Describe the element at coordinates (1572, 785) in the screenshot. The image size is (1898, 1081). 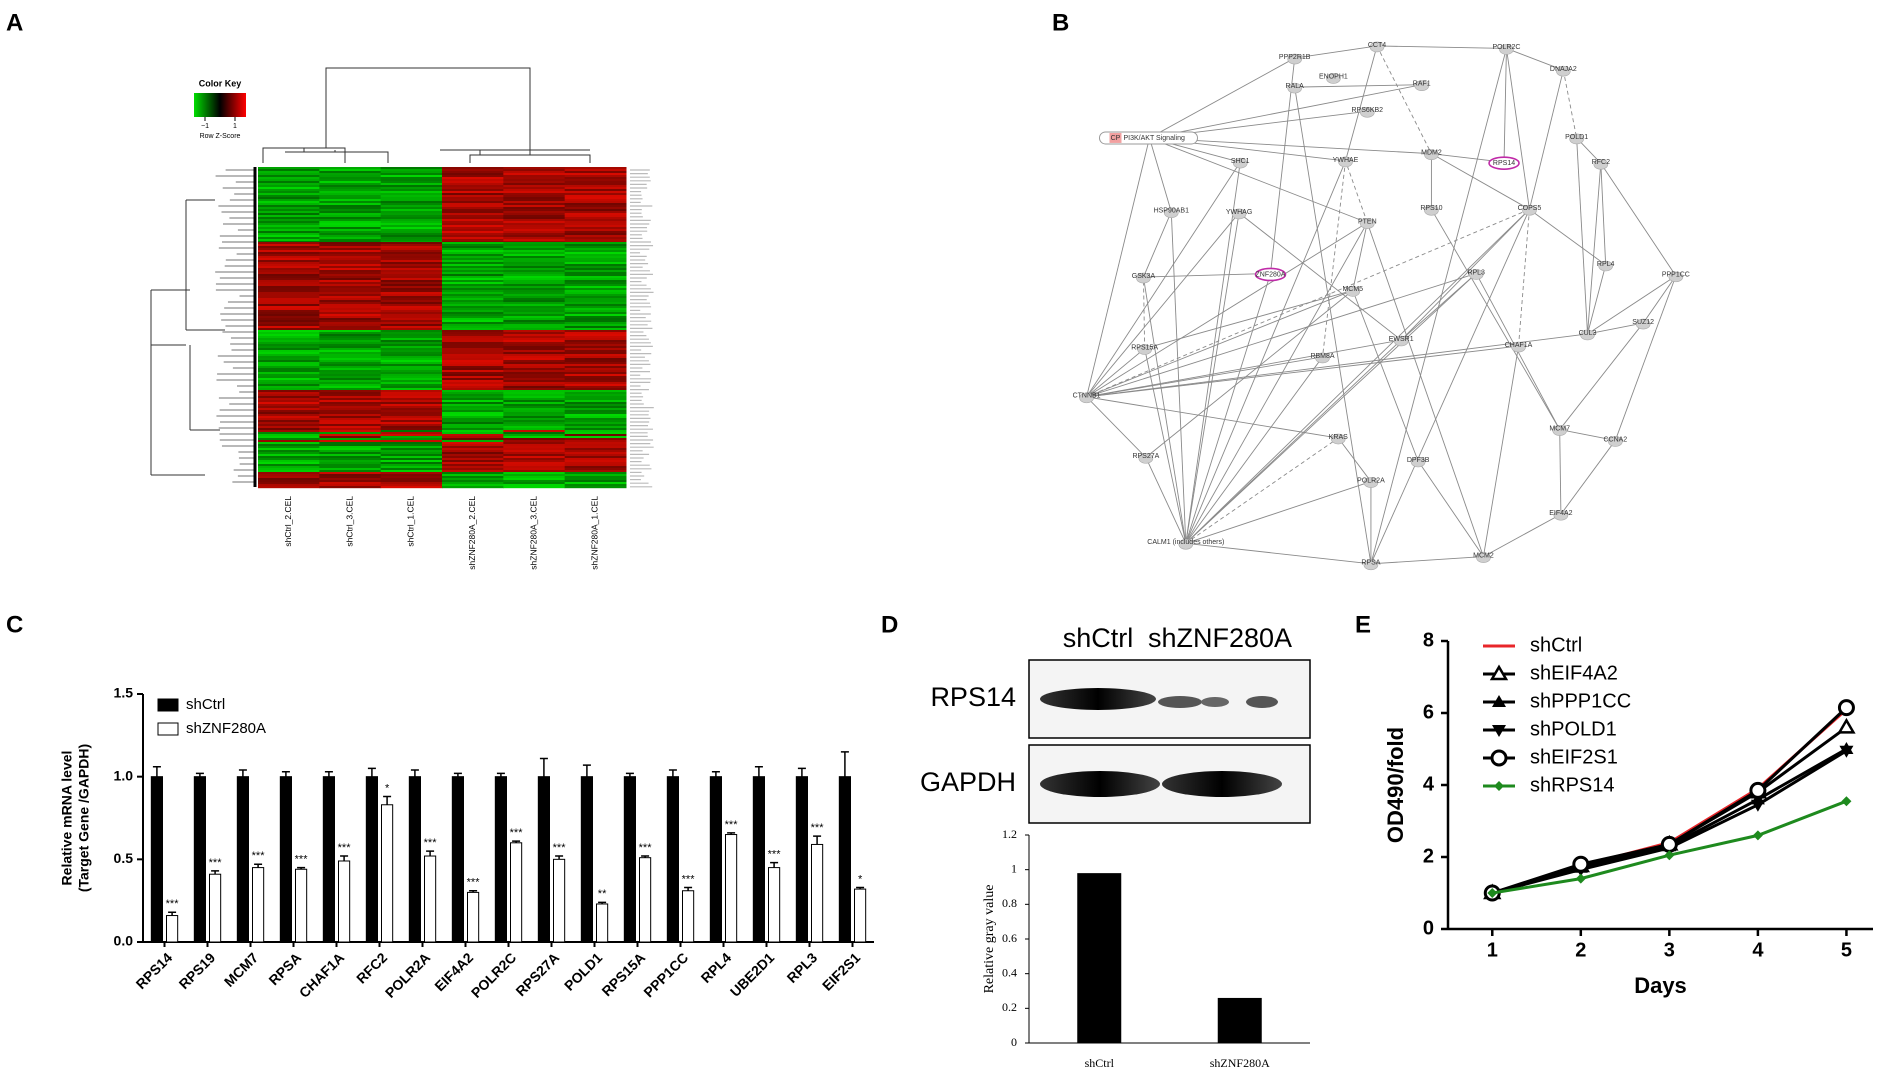
I see `legend-label: shRPS14` at that location.